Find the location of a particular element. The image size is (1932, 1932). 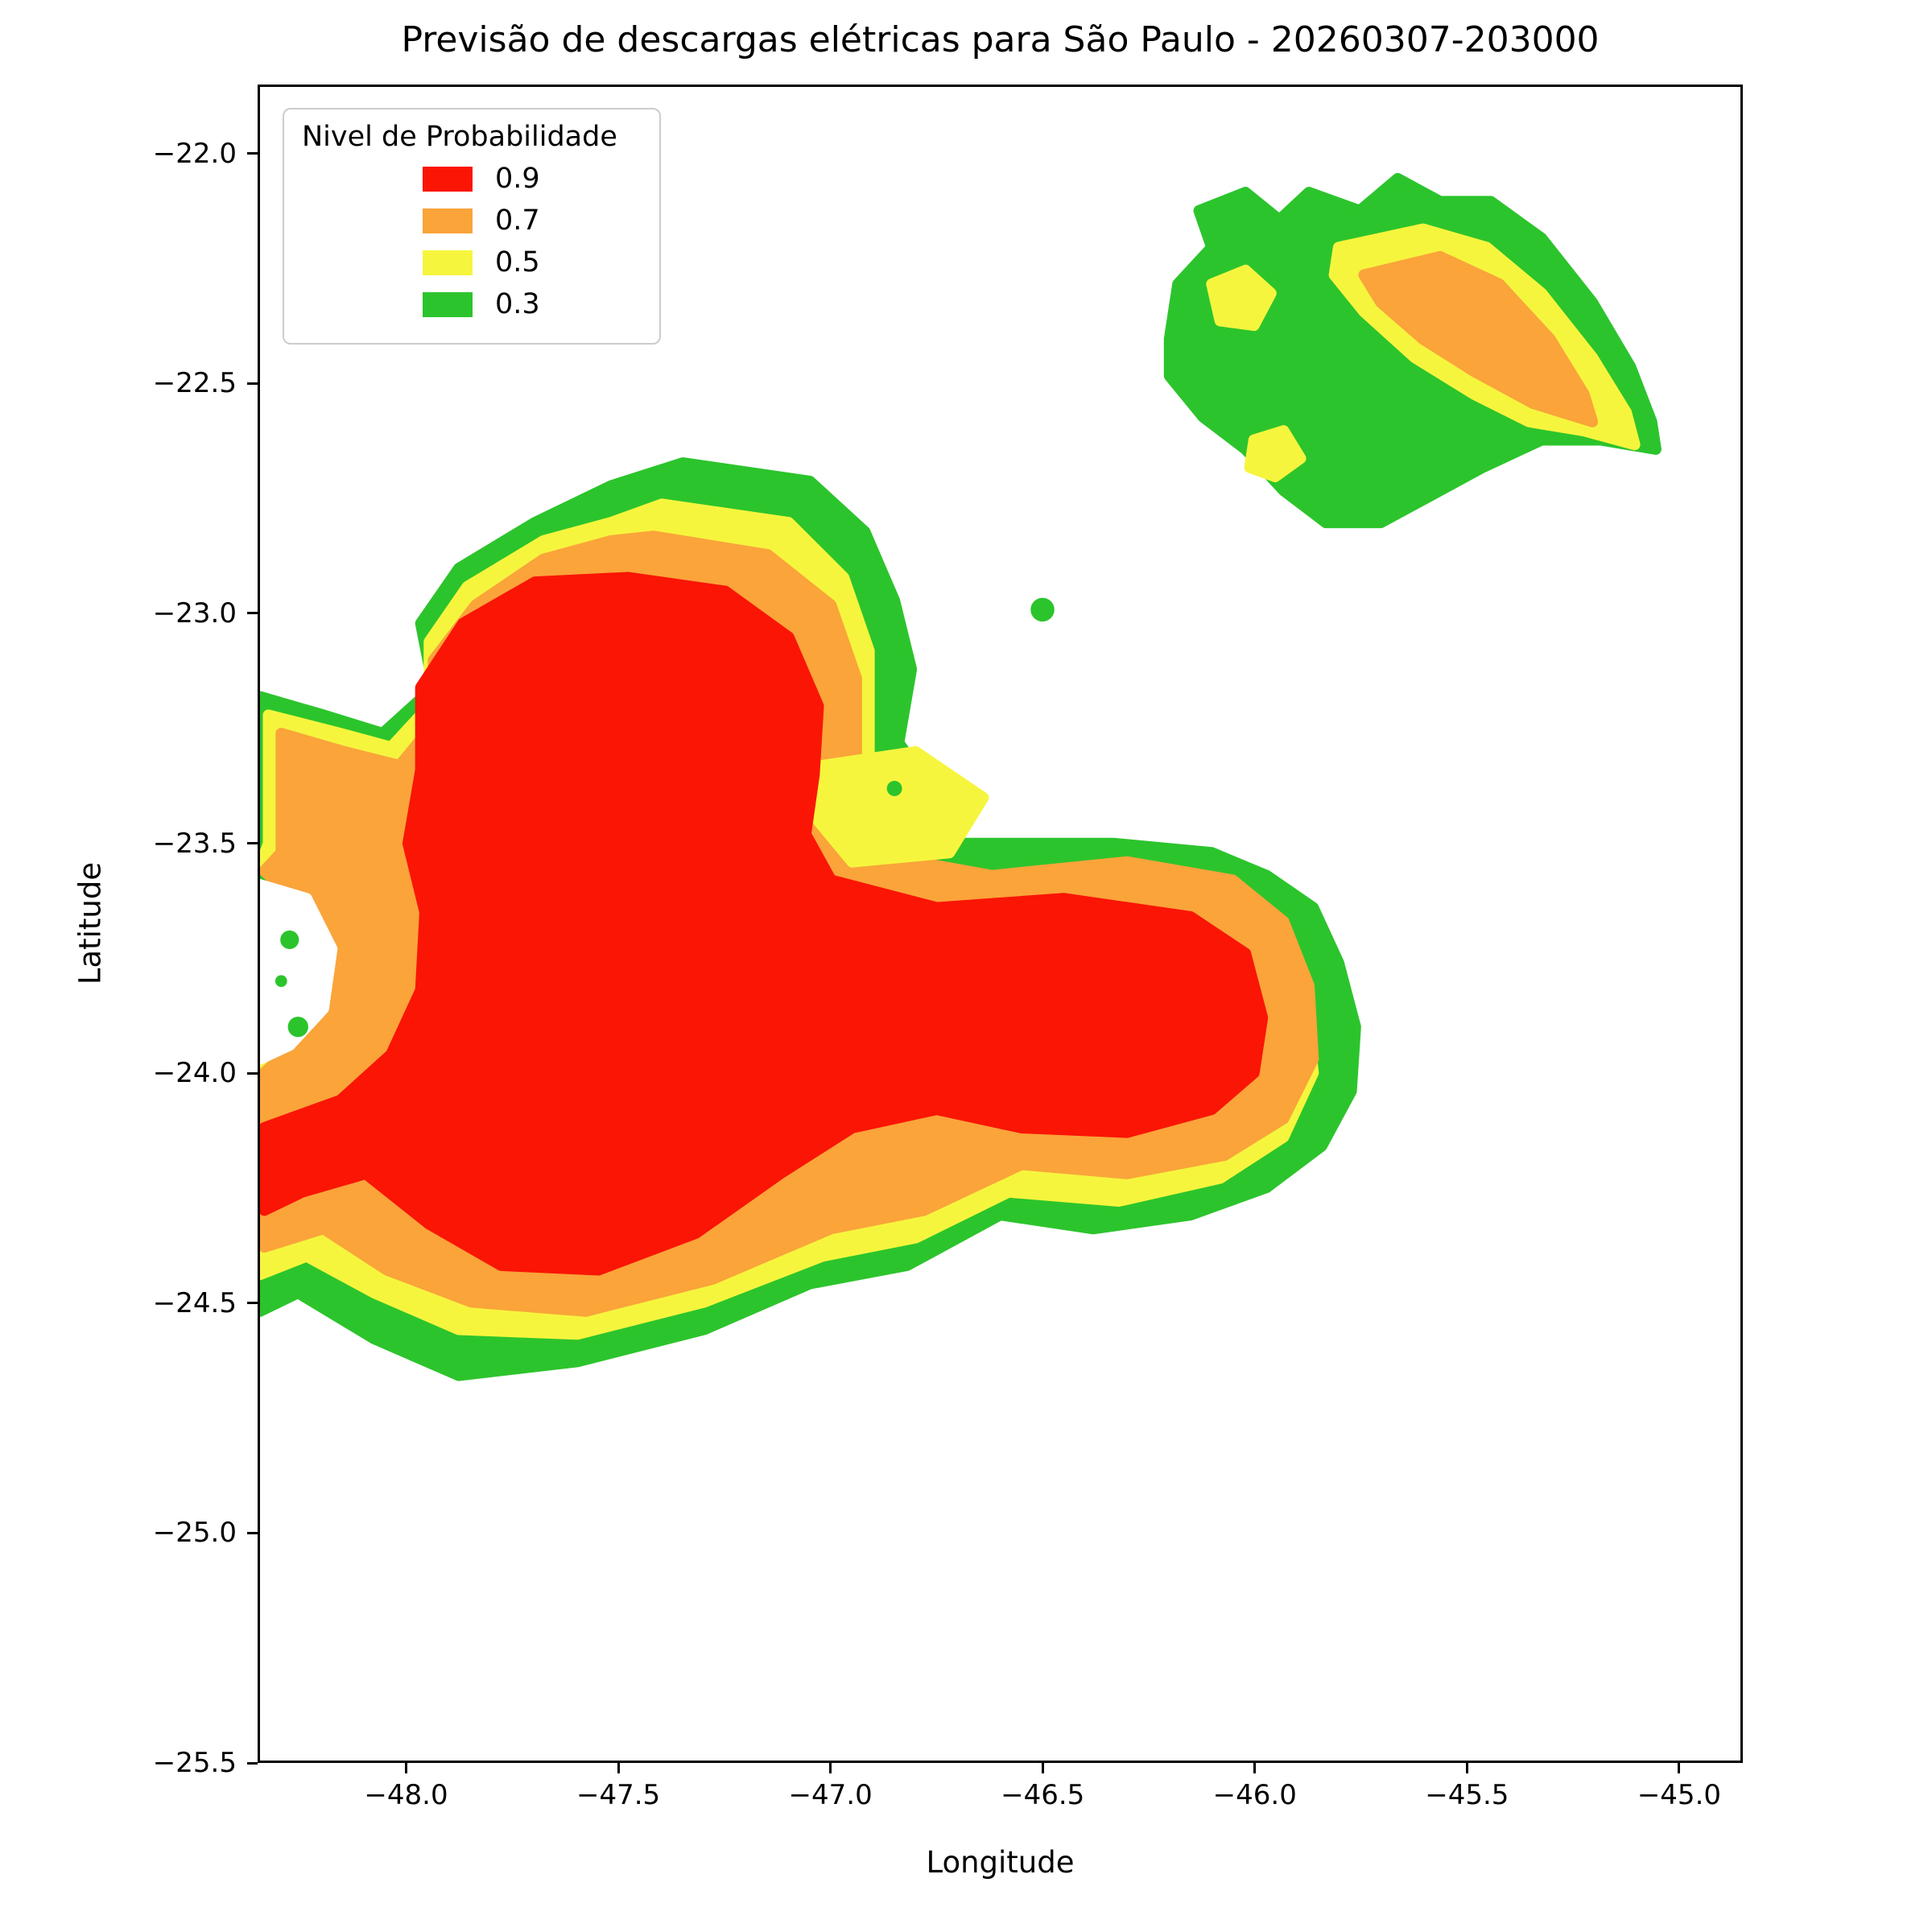

x-tick-label: −45.0 is located at coordinates (1680, 1795).